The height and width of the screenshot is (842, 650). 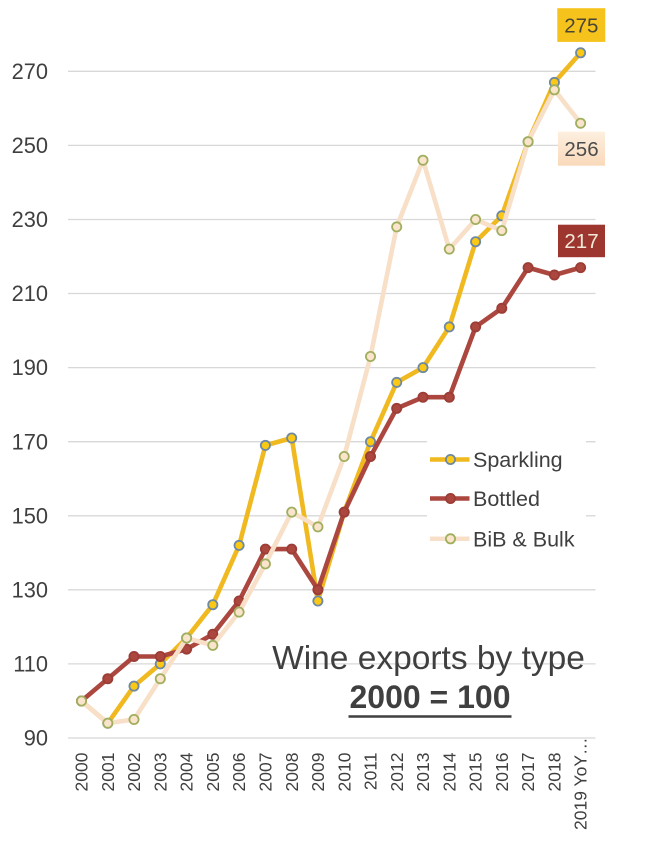 I want to click on svg-text: 110, so click(x=30, y=664).